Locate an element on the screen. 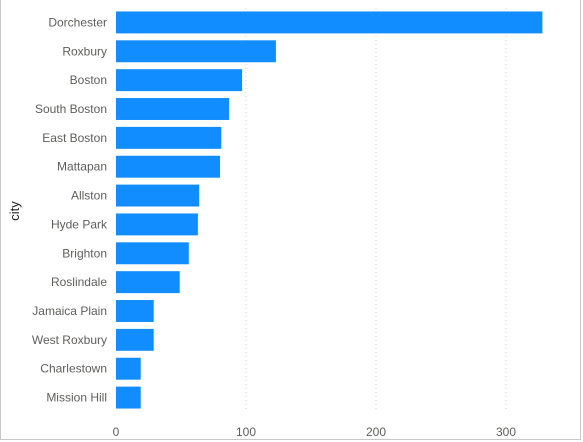 The image size is (583, 442). category-label: Brighton is located at coordinates (84, 253).